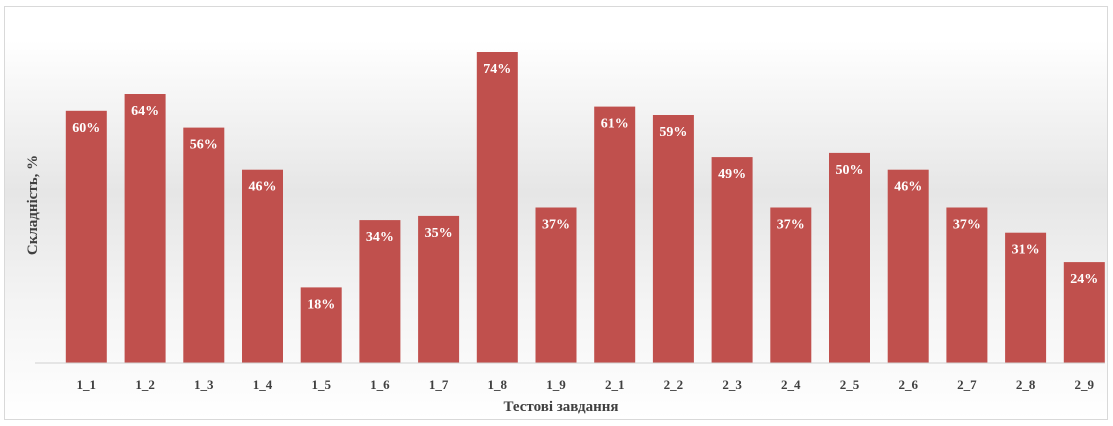  What do you see at coordinates (380, 237) in the screenshot?
I see `data-label-1_6: 34%` at bounding box center [380, 237].